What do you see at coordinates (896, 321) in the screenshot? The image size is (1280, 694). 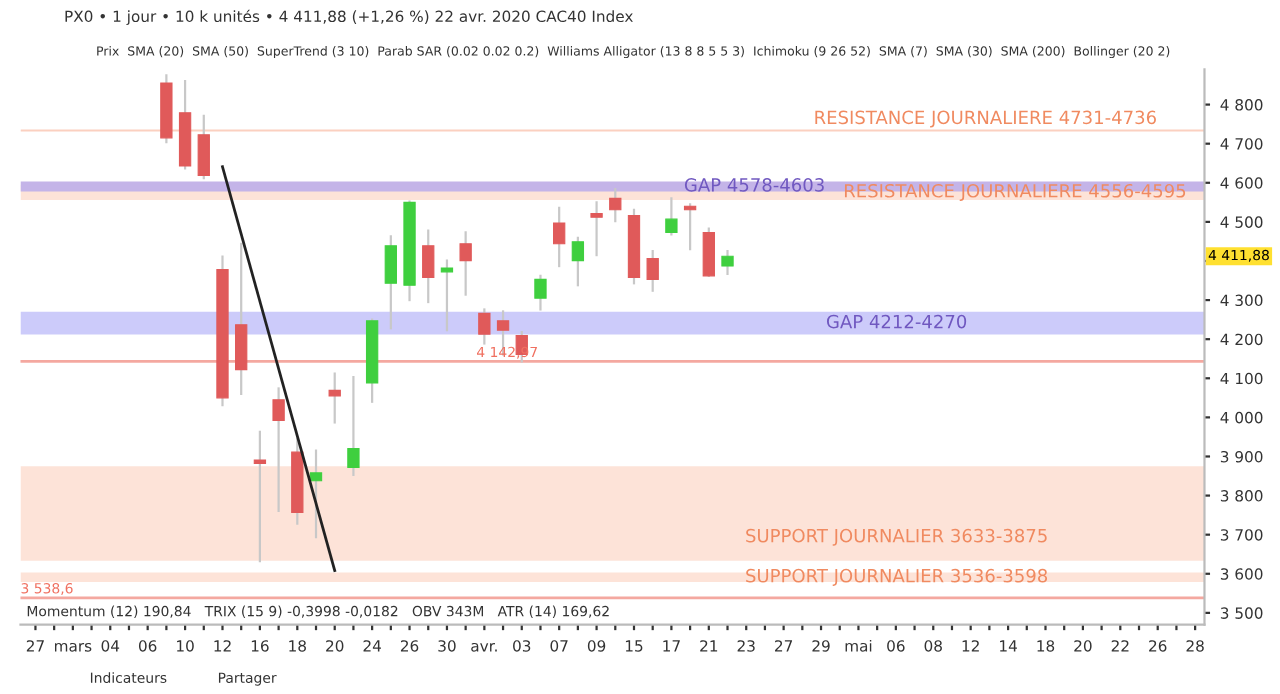 I see `band-label: GAP 4212-4270` at bounding box center [896, 321].